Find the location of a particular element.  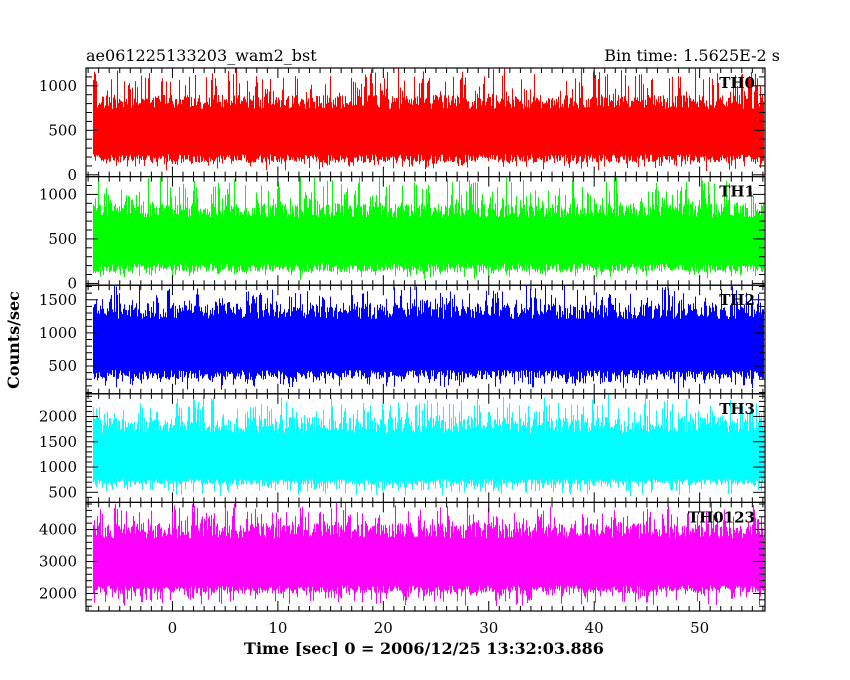

panel-th2: 500 1000 1500 TH2 is located at coordinates (402, 339).